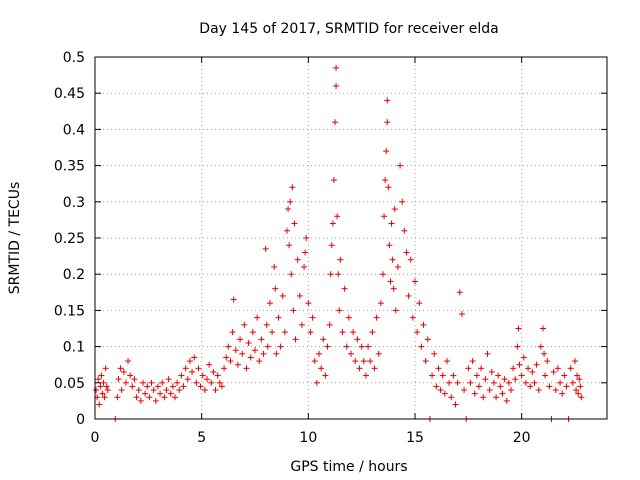  What do you see at coordinates (74, 58) in the screenshot?
I see `y-tick-label: 0.5` at bounding box center [74, 58].